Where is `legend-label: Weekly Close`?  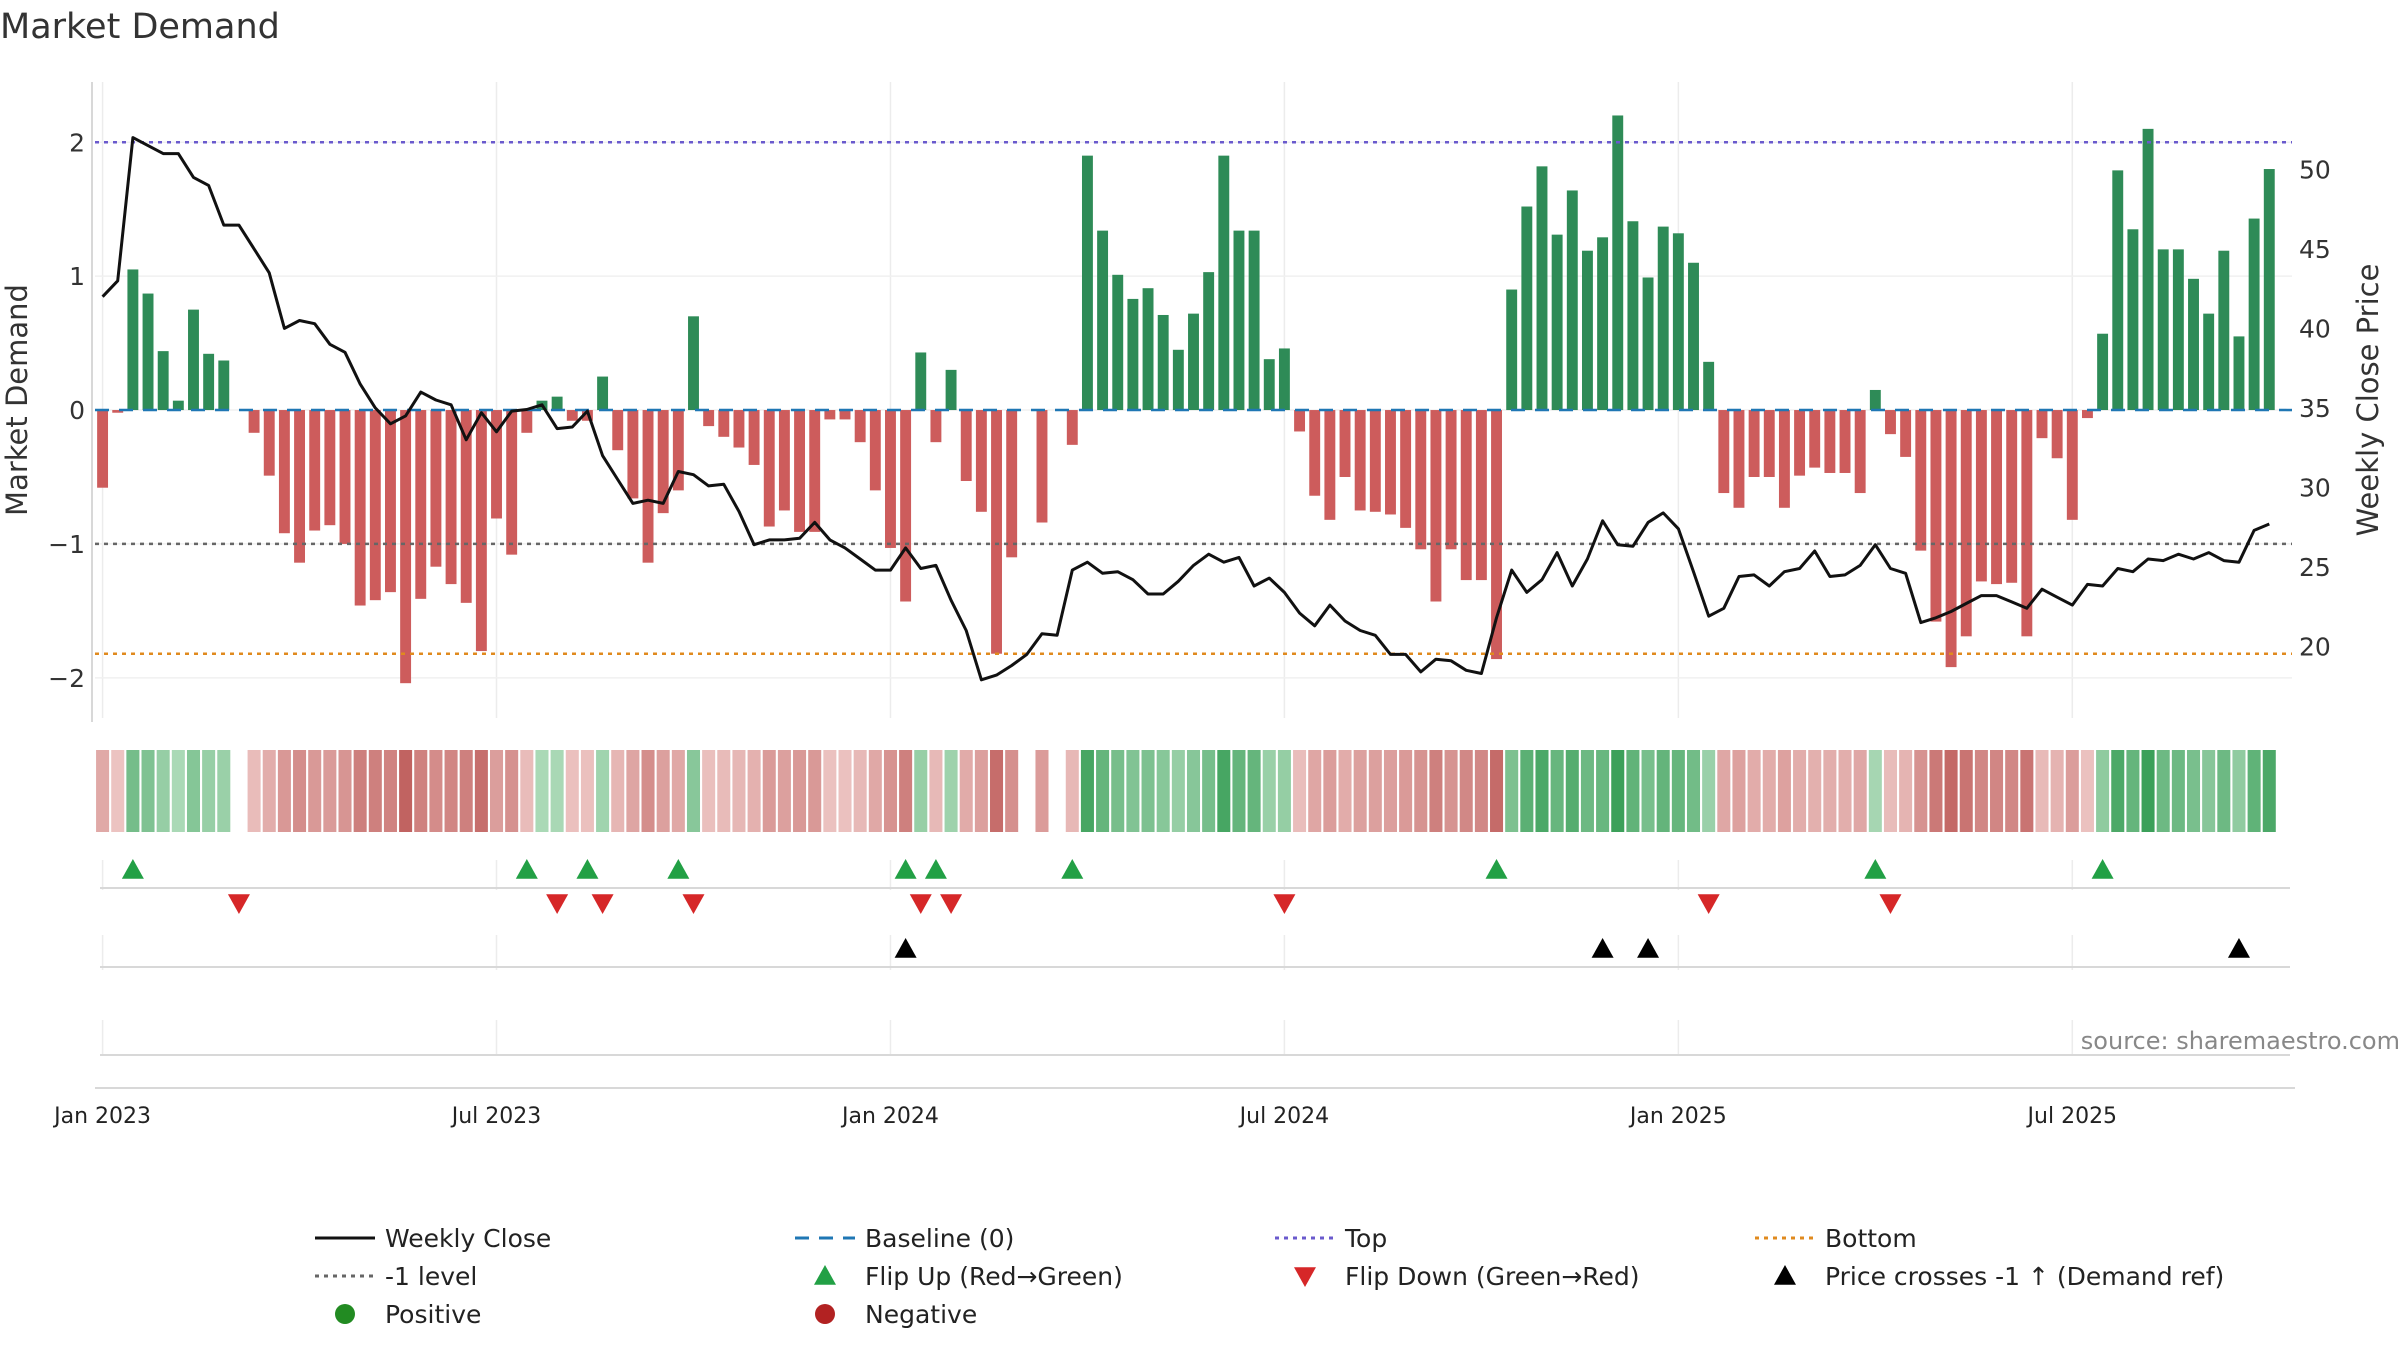 legend-label: Weekly Close is located at coordinates (468, 1238).